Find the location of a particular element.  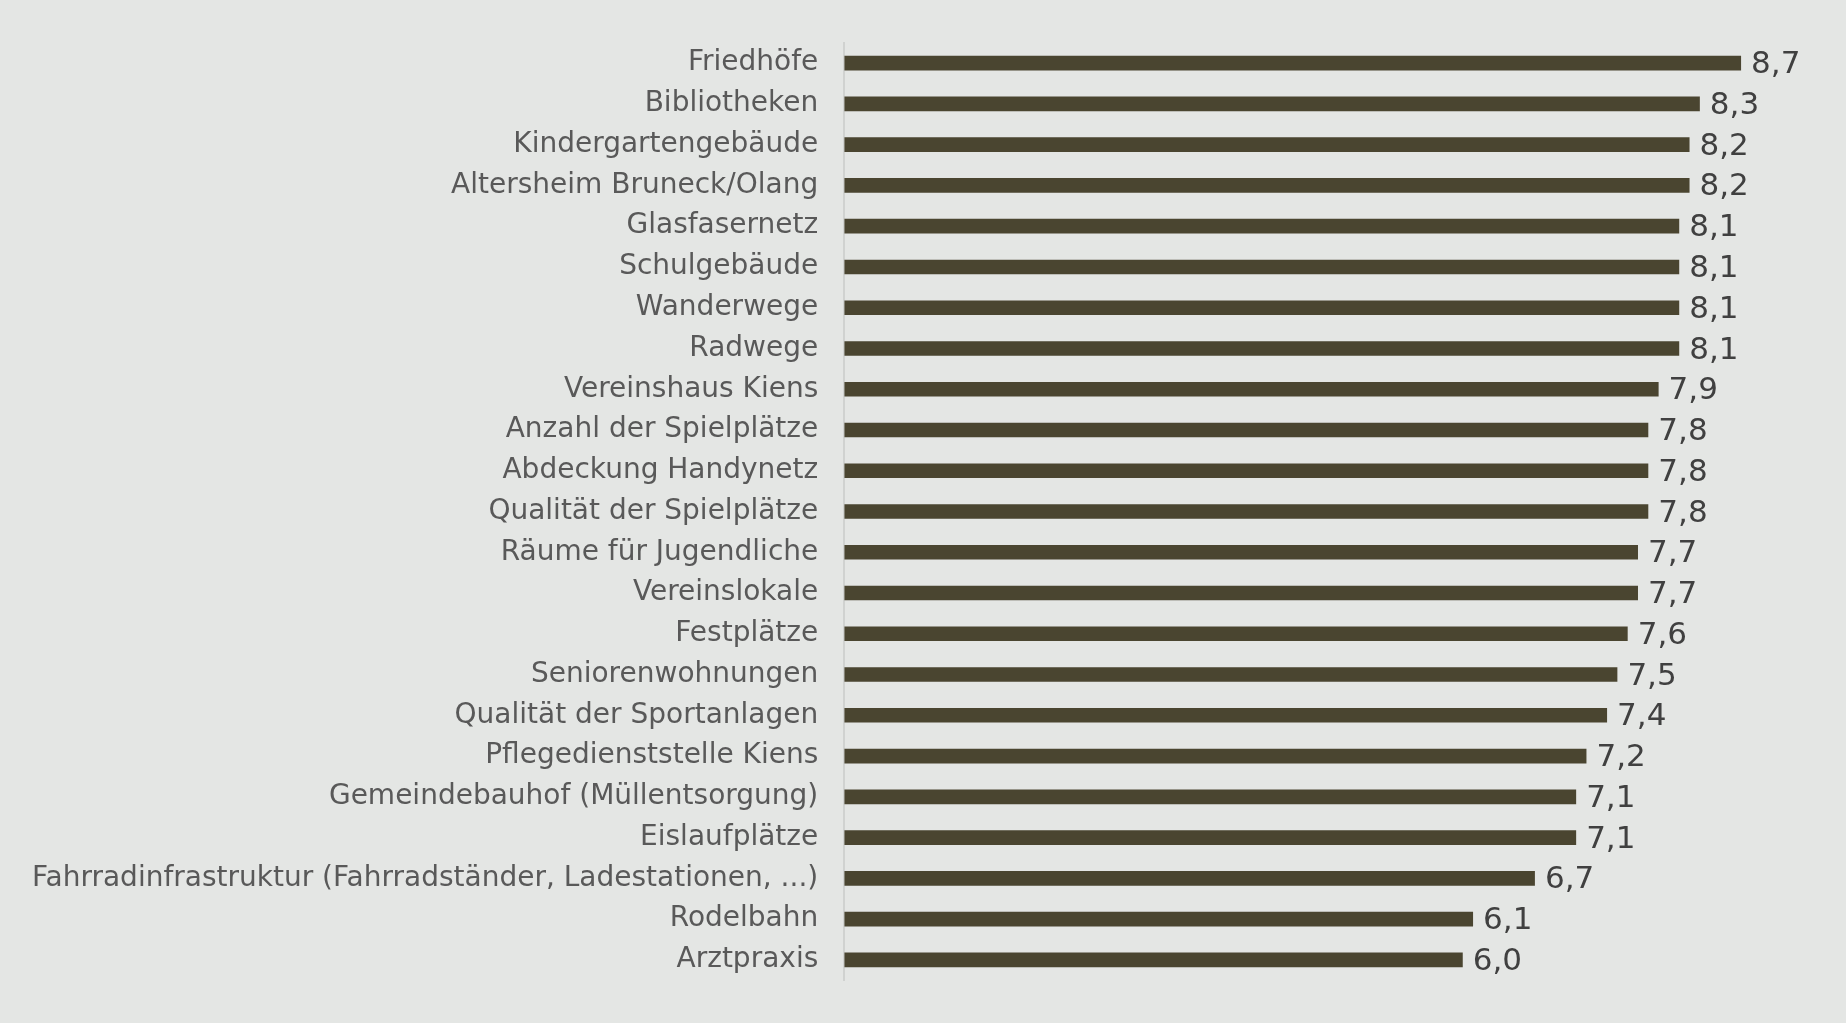

y-tick-label: Wanderwege is located at coordinates (727, 305).